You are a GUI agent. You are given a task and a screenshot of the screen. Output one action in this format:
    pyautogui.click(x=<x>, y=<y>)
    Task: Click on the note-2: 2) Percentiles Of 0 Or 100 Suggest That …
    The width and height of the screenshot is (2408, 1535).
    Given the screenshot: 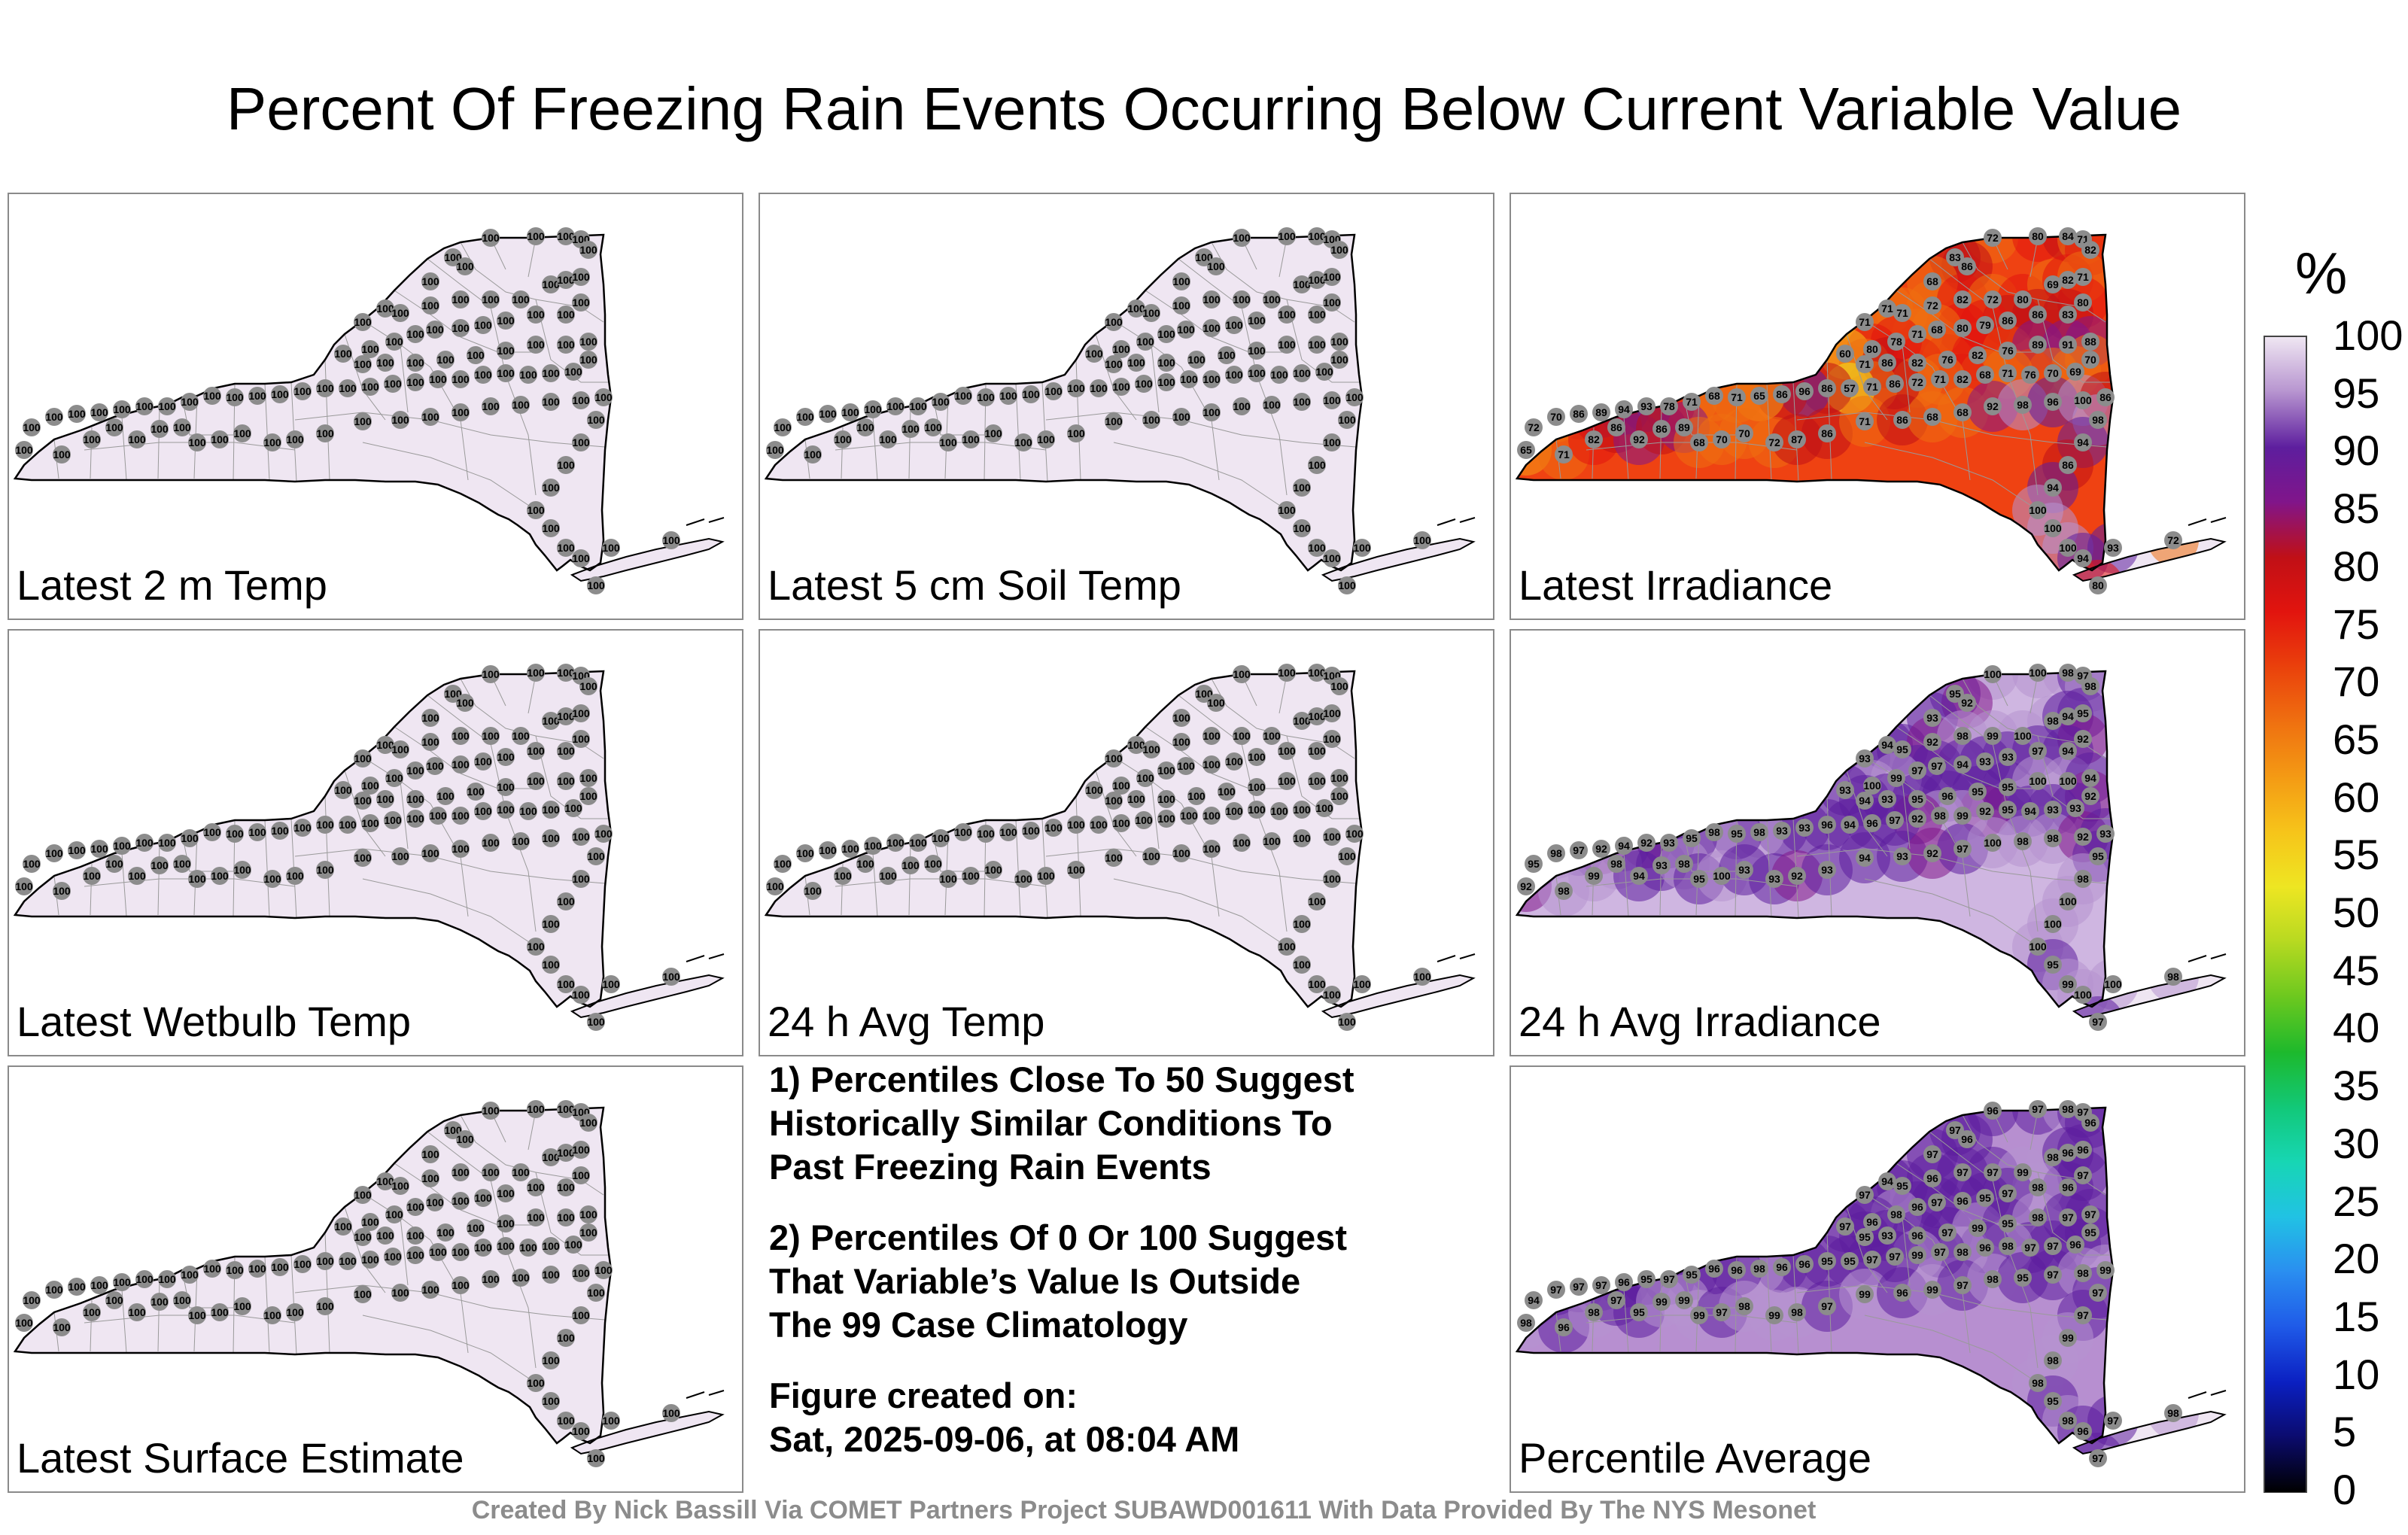 What is the action you would take?
    pyautogui.click(x=1134, y=1281)
    